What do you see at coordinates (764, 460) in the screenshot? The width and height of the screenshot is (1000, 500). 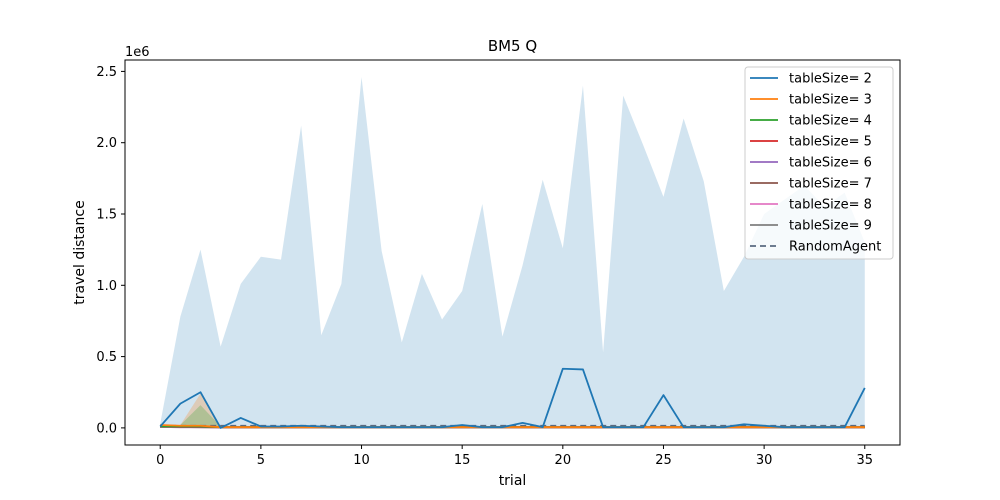 I see `x-tick-label: 30` at bounding box center [764, 460].